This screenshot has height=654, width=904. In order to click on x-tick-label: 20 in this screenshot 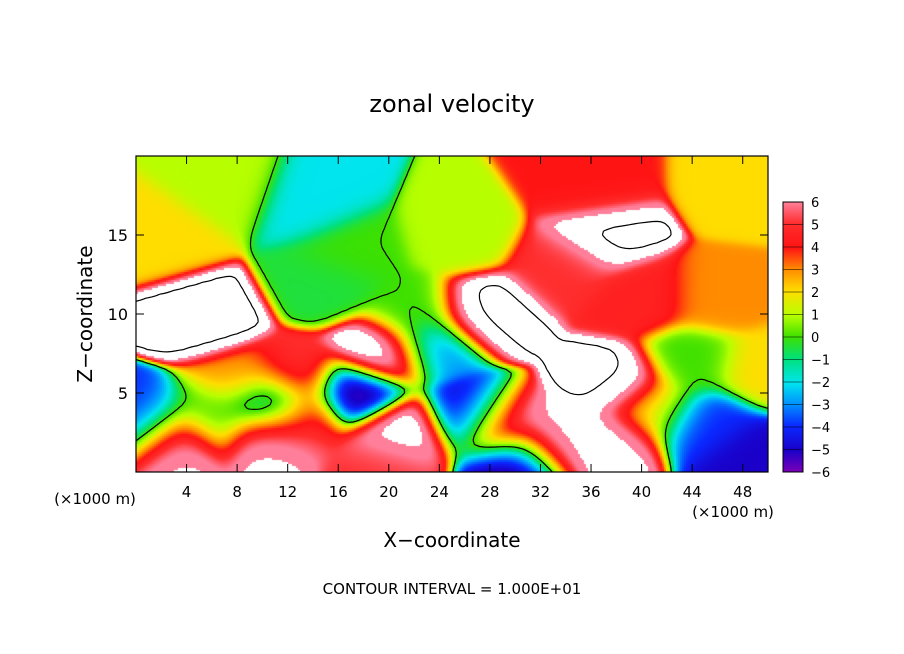, I will do `click(388, 492)`.